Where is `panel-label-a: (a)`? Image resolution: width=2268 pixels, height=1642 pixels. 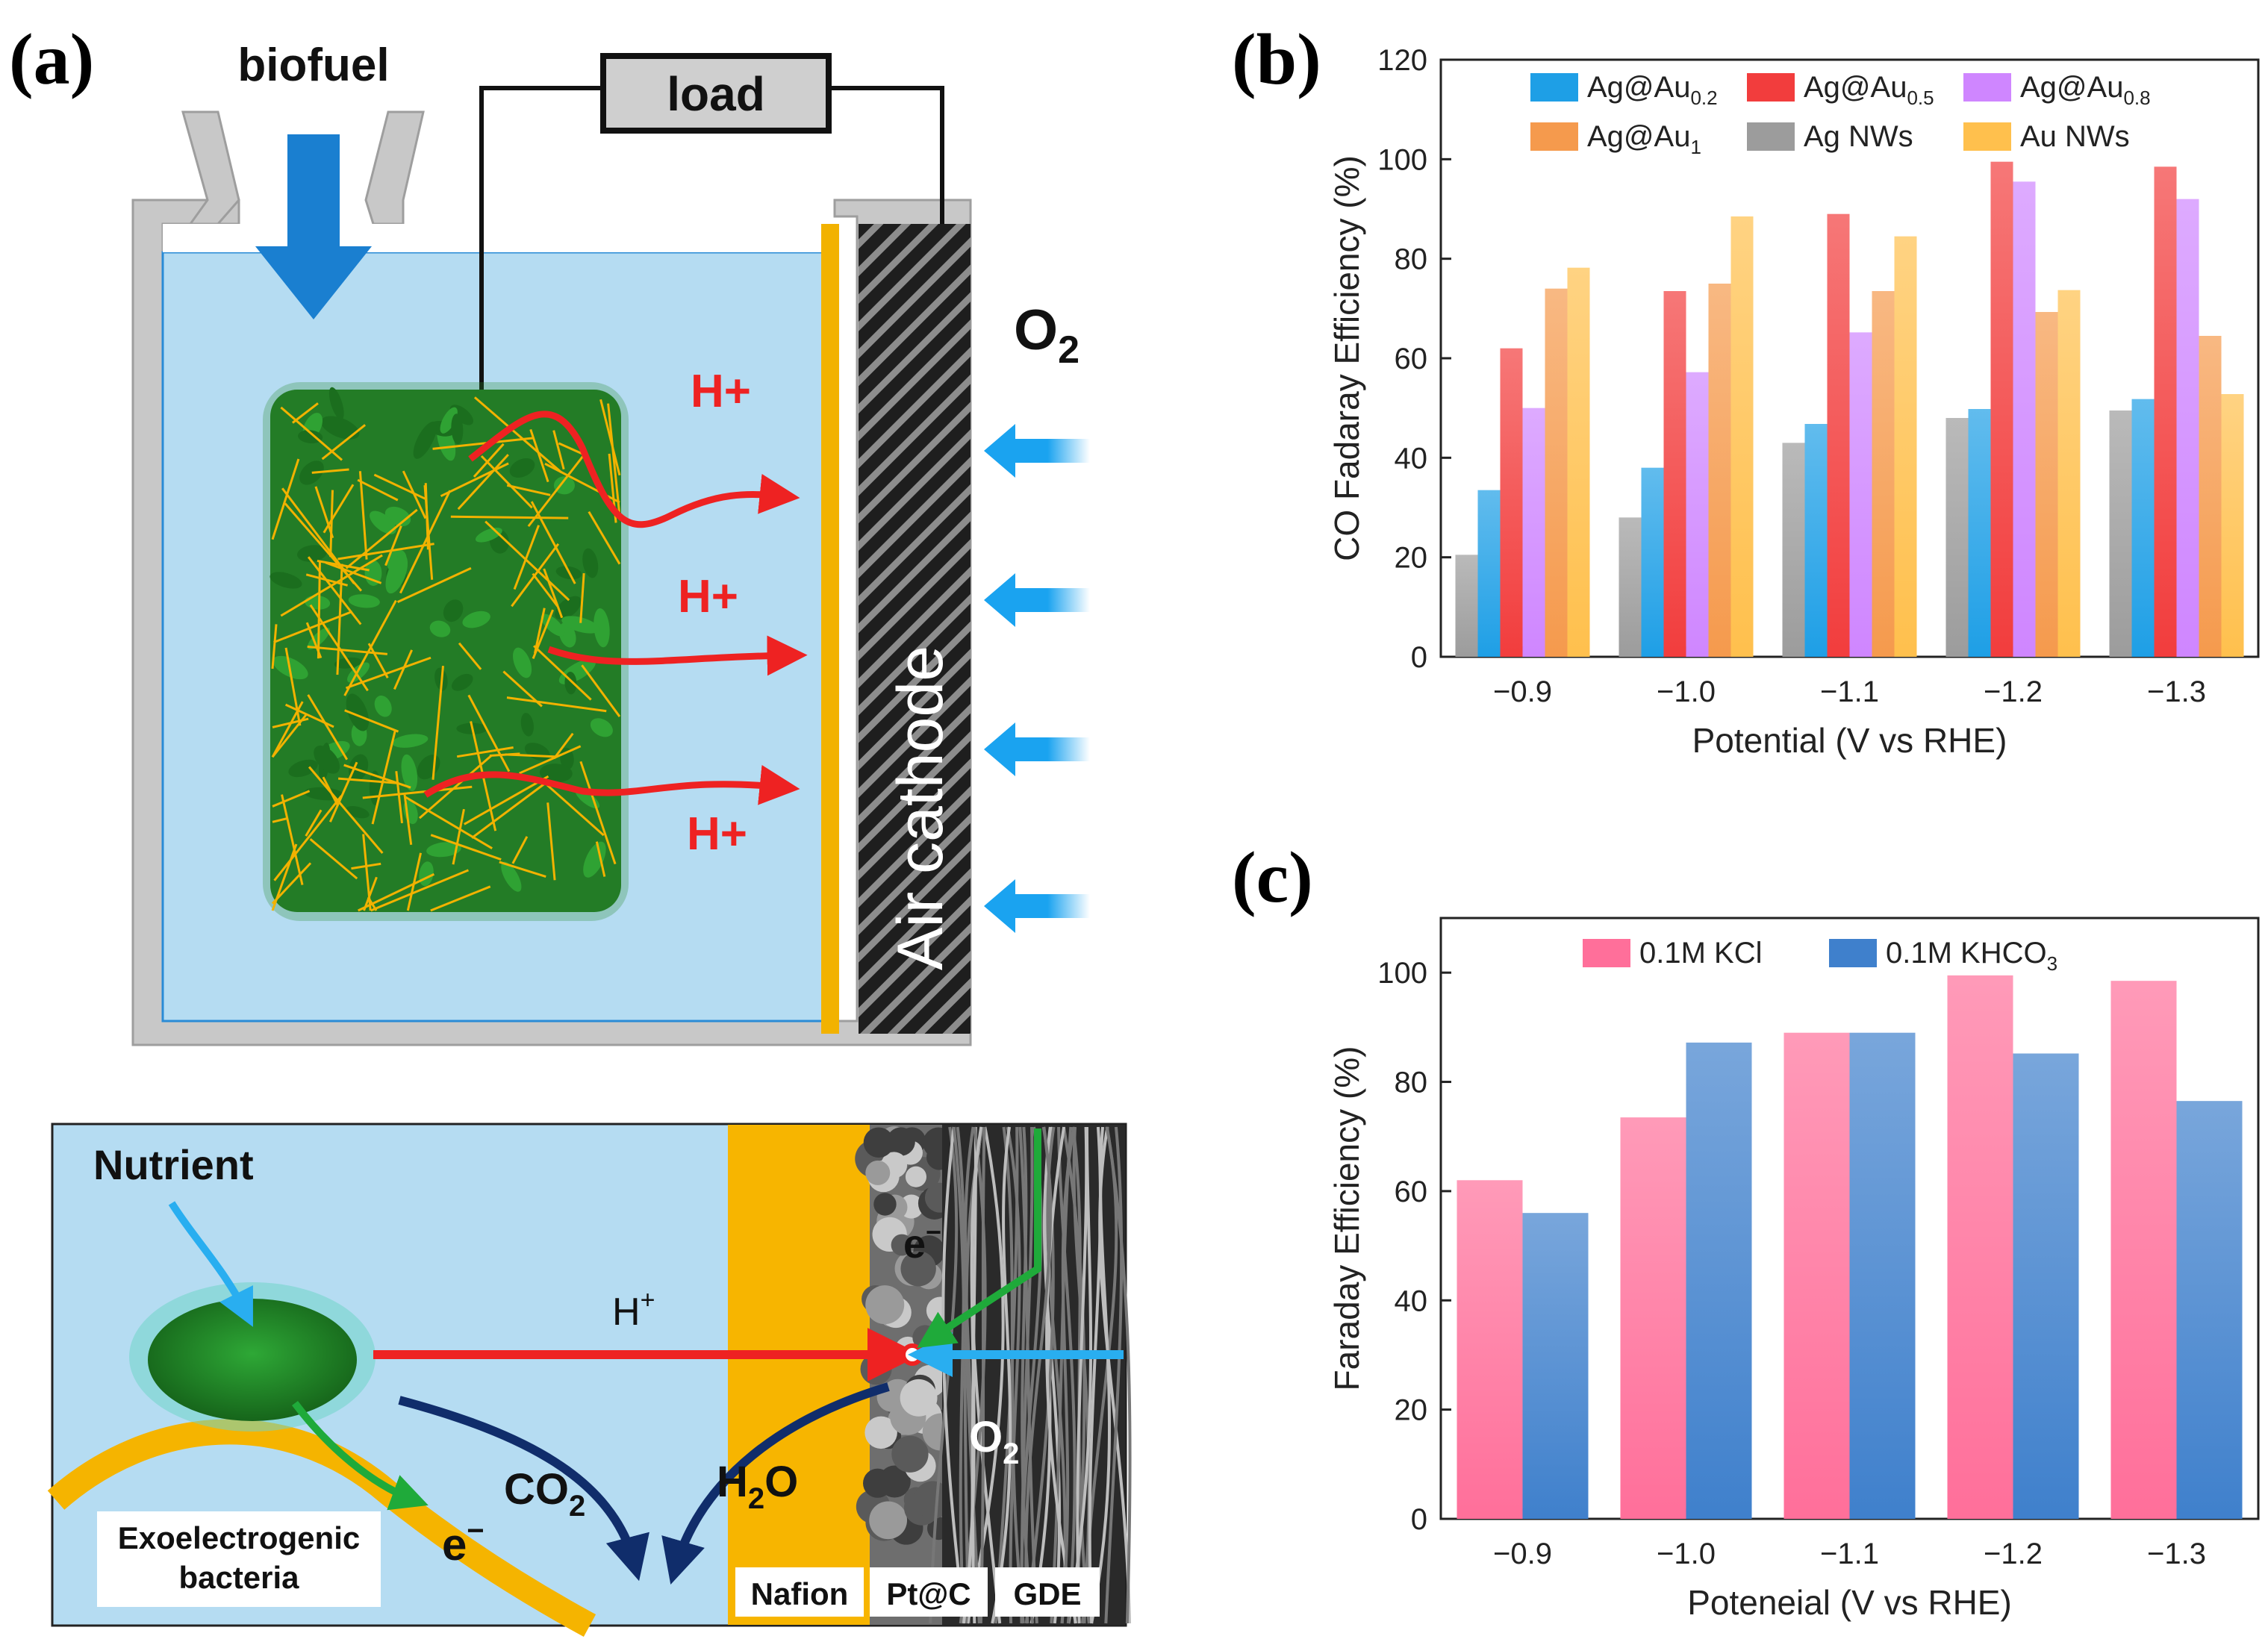 panel-label-a: (a) is located at coordinates (51, 59).